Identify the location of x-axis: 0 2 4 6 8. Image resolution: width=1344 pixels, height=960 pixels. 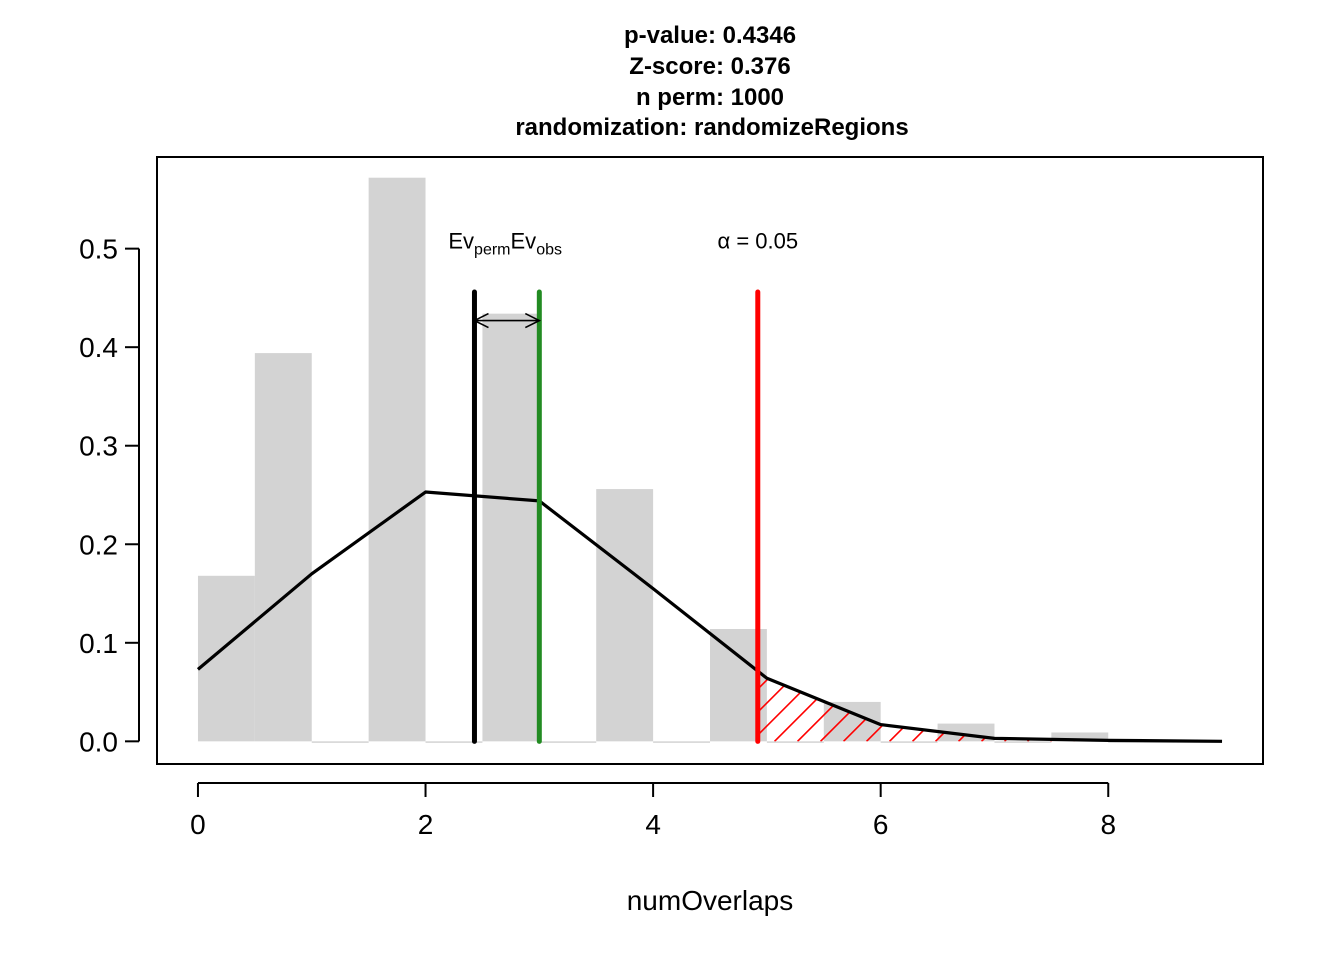
(653, 811).